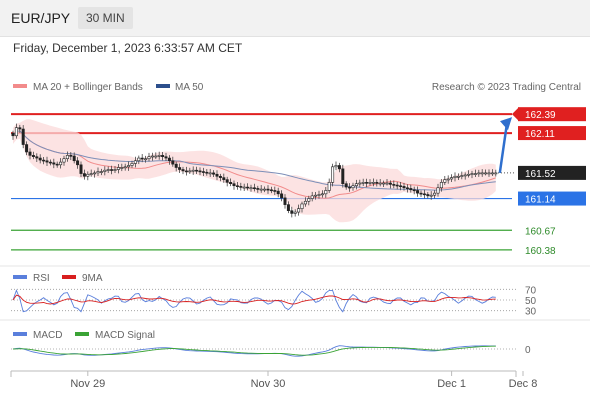  I want to click on level-label-resistance: 162.11, so click(540, 134).